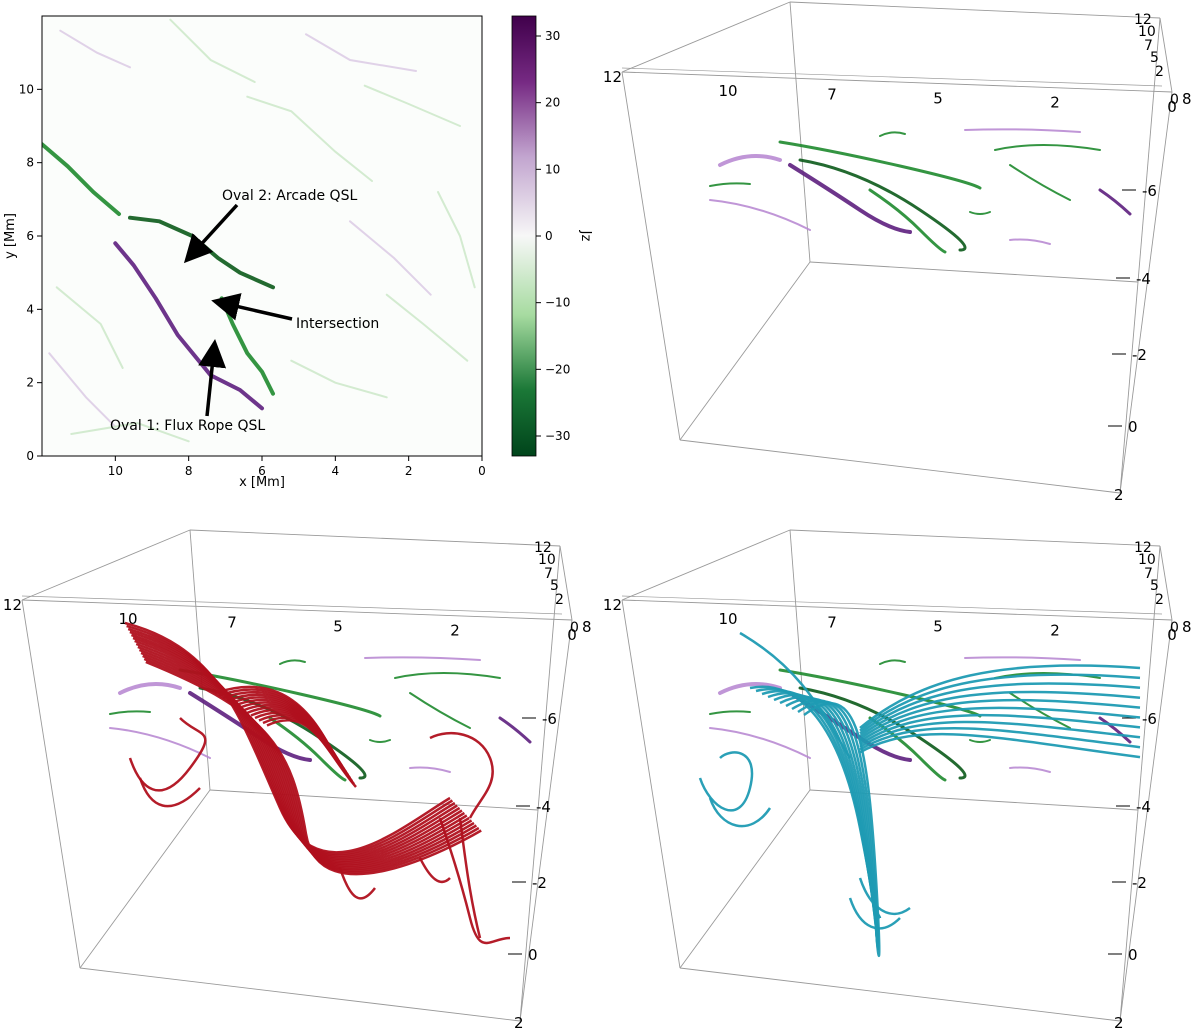  Describe the element at coordinates (557, 436) in the screenshot. I see `colorbar-tick-label: −30` at that location.